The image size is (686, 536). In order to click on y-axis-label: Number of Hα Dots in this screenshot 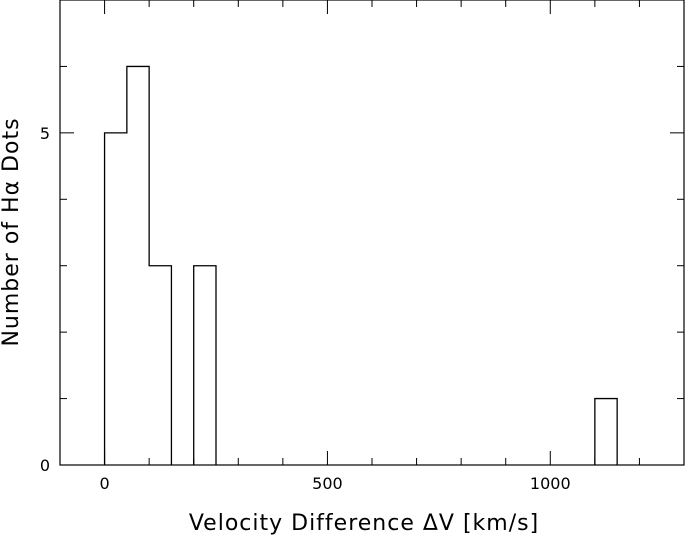, I will do `click(12, 231)`.